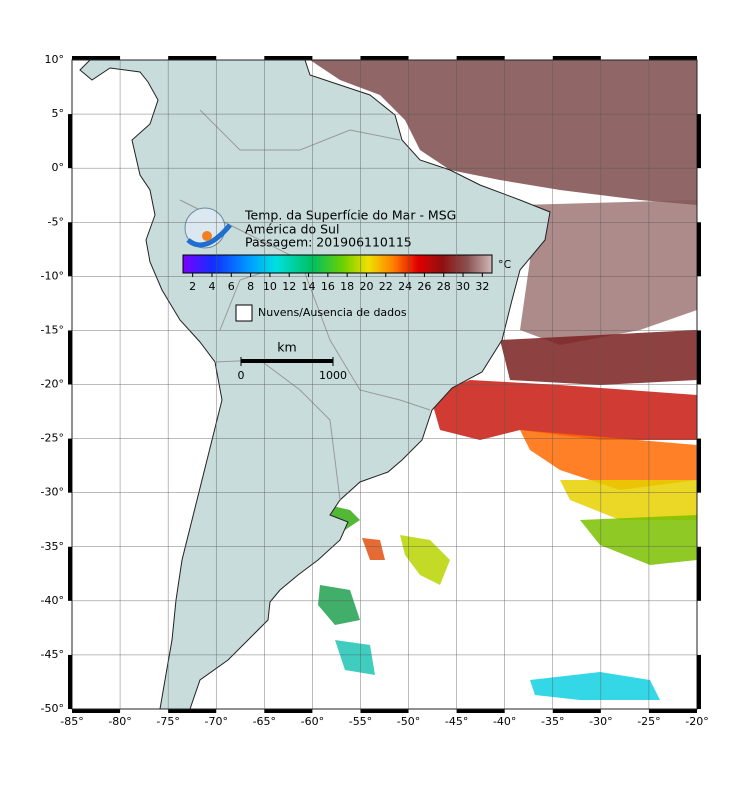  What do you see at coordinates (333, 375) in the screenshot?
I see `scale-tick-label: 1000` at bounding box center [333, 375].